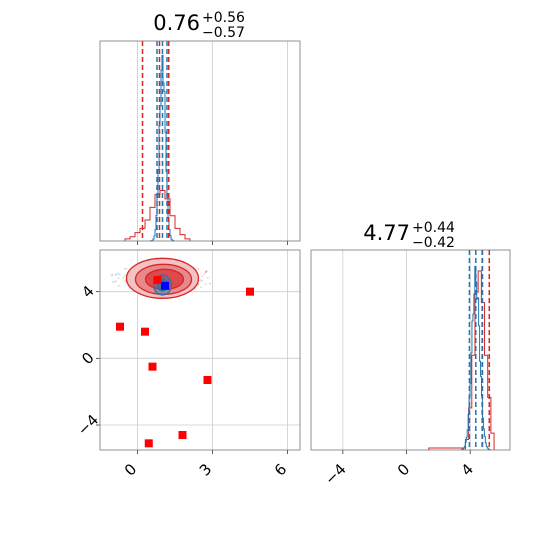 This screenshot has width=550, height=550. What do you see at coordinates (335, 474) in the screenshot?
I see `x-tick-label-param-1: −4` at bounding box center [335, 474].